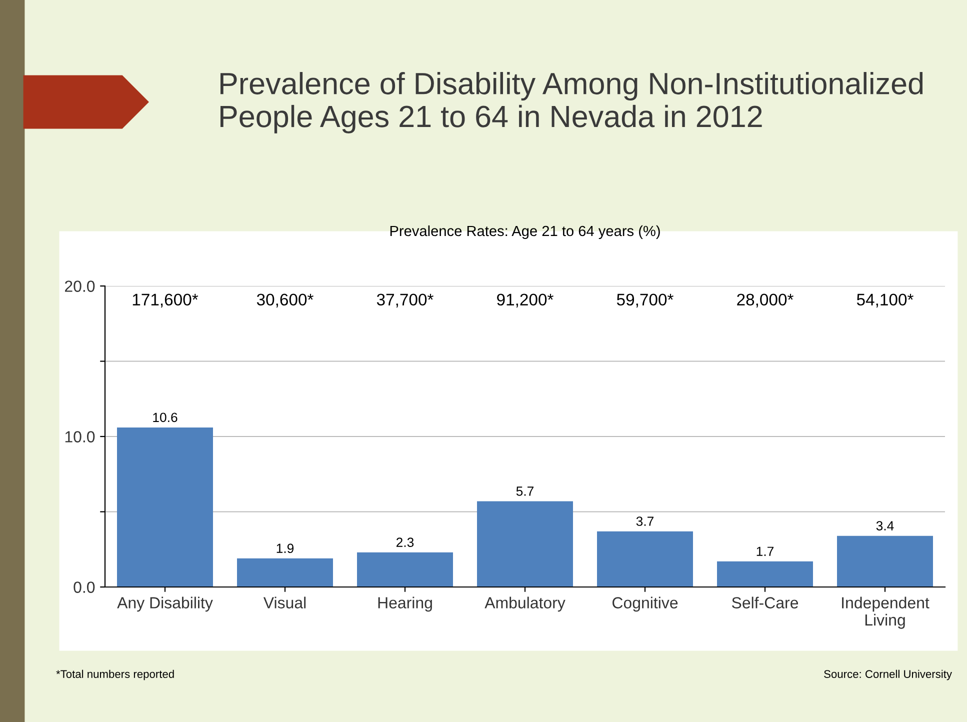 The width and height of the screenshot is (967, 722). What do you see at coordinates (80, 436) in the screenshot?
I see `y-tick-label: 10.0` at bounding box center [80, 436].